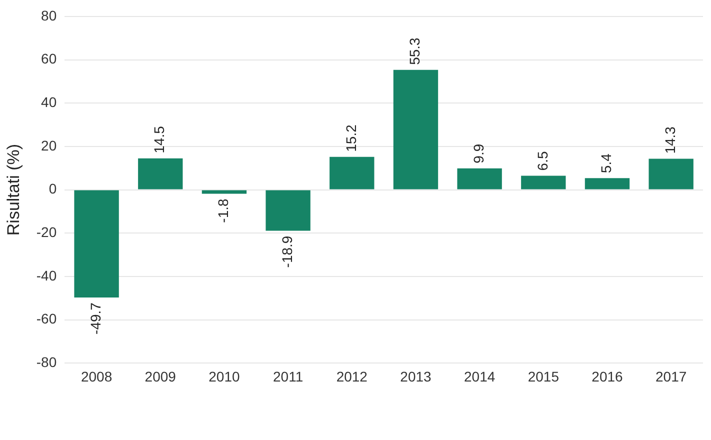  What do you see at coordinates (544, 376) in the screenshot?
I see `x-tick-label: 2015` at bounding box center [544, 376].